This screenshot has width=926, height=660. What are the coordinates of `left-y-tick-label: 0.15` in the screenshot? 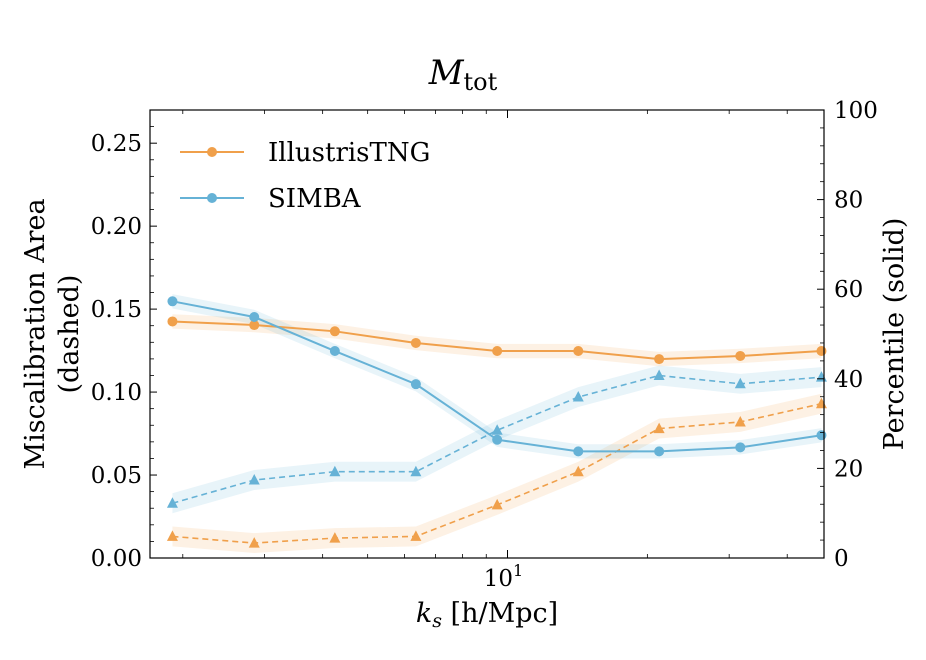 It's located at (116, 310).